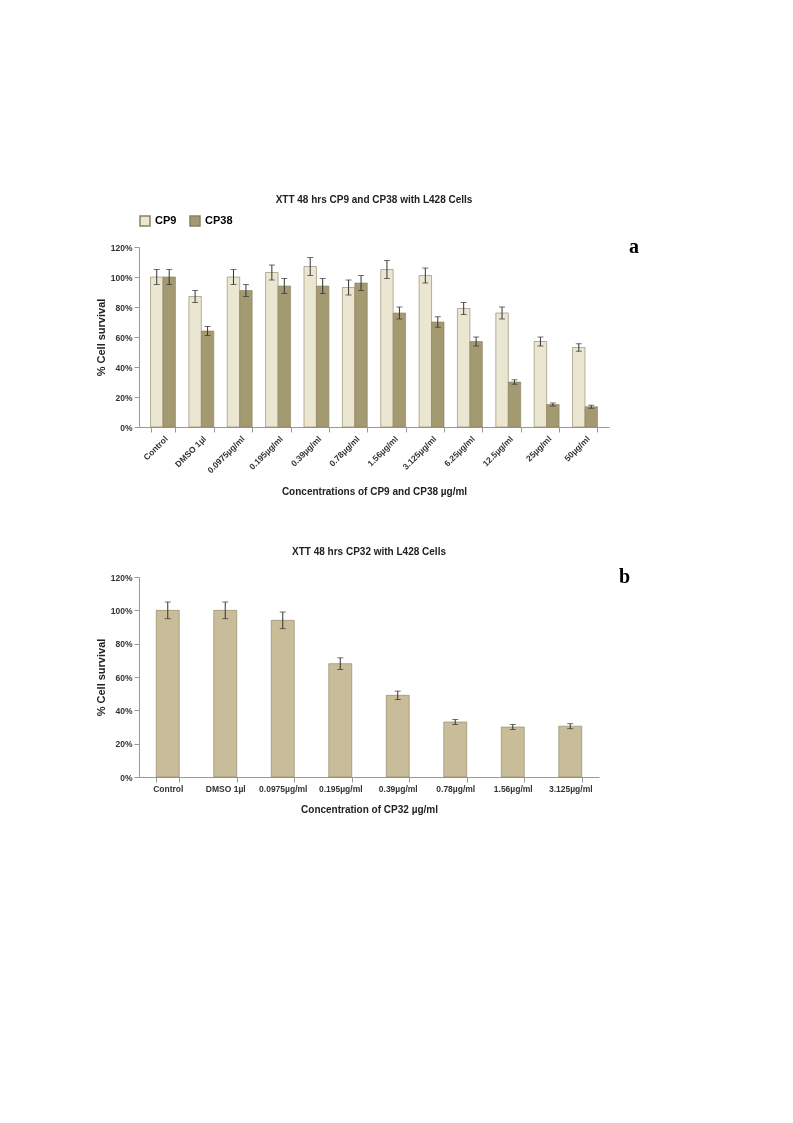  I want to click on x-tick-label: DMSO 1µl, so click(225, 788).